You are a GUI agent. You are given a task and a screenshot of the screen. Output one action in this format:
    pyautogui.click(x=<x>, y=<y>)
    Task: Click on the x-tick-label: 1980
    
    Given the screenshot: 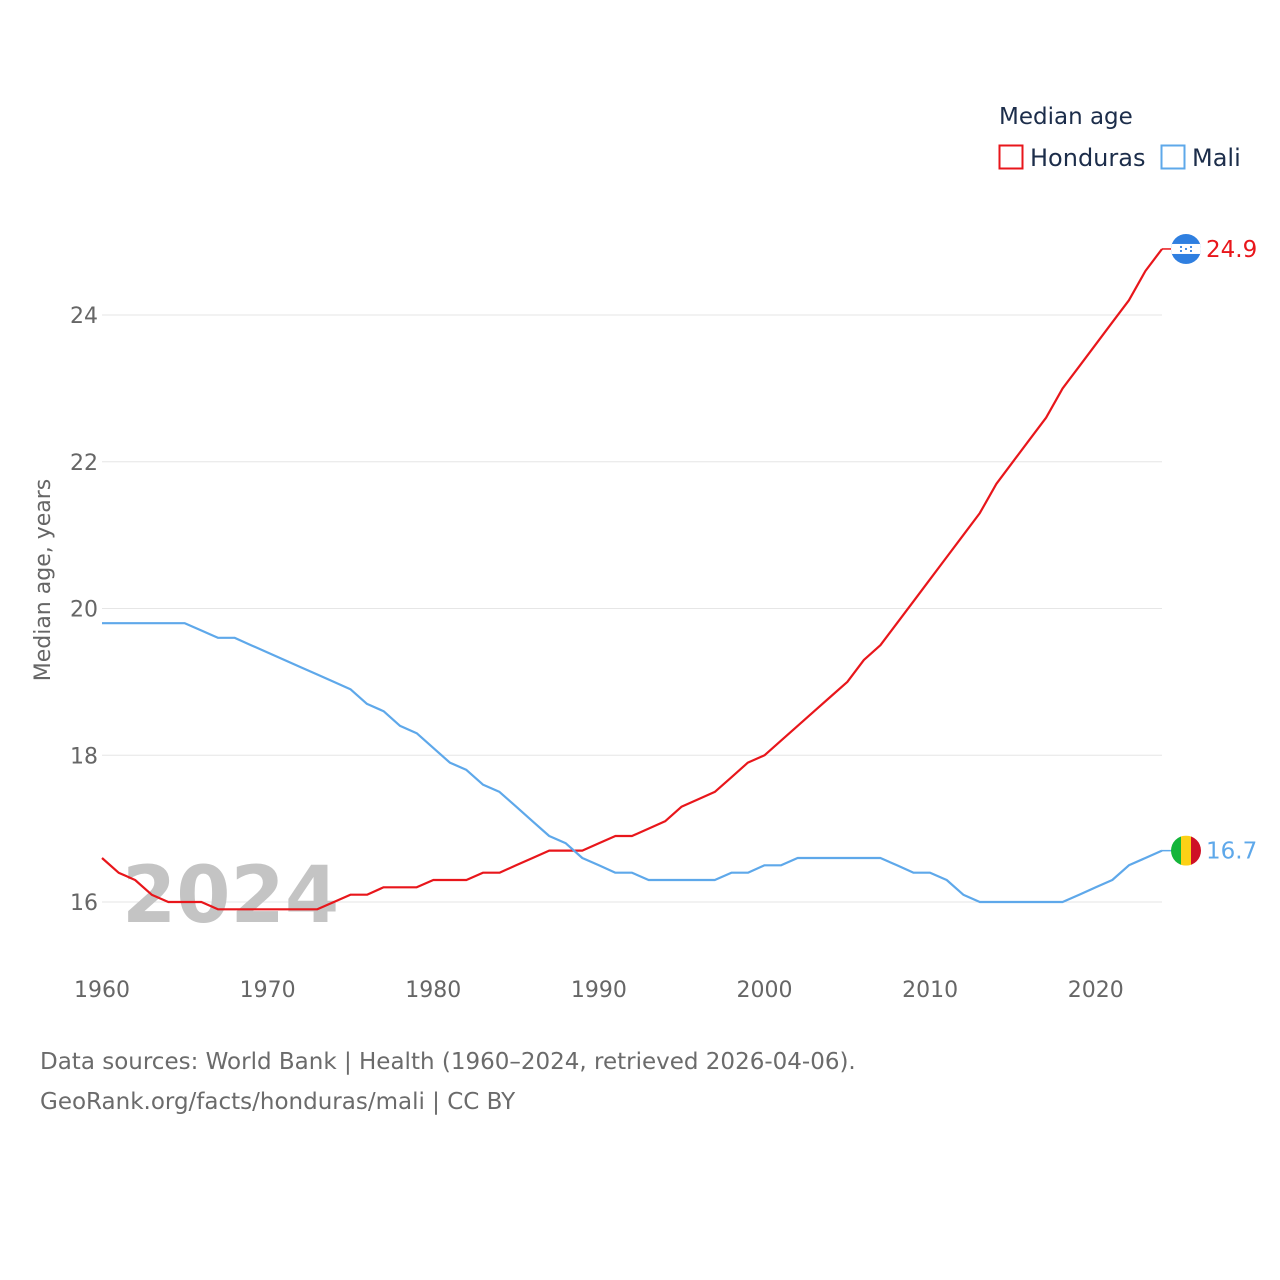 What is the action you would take?
    pyautogui.click(x=433, y=990)
    